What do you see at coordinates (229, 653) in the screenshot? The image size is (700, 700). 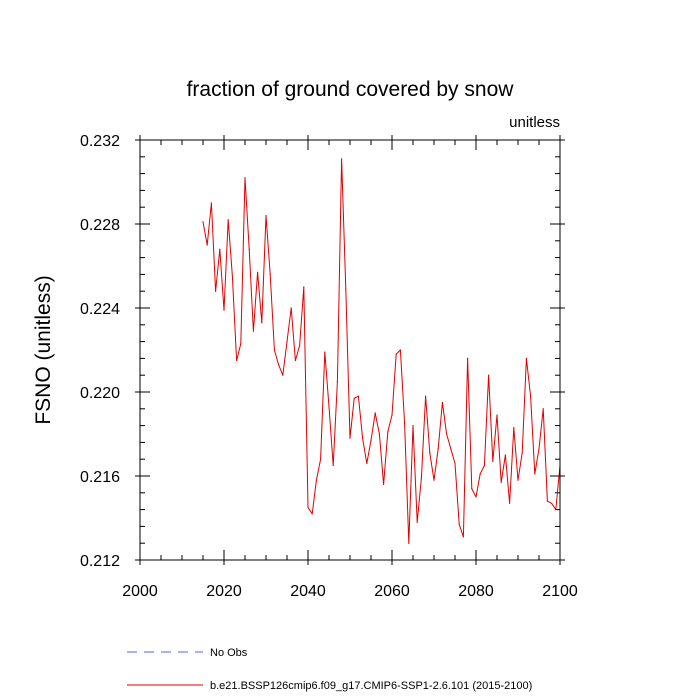 I see `legend-label: No Obs` at bounding box center [229, 653].